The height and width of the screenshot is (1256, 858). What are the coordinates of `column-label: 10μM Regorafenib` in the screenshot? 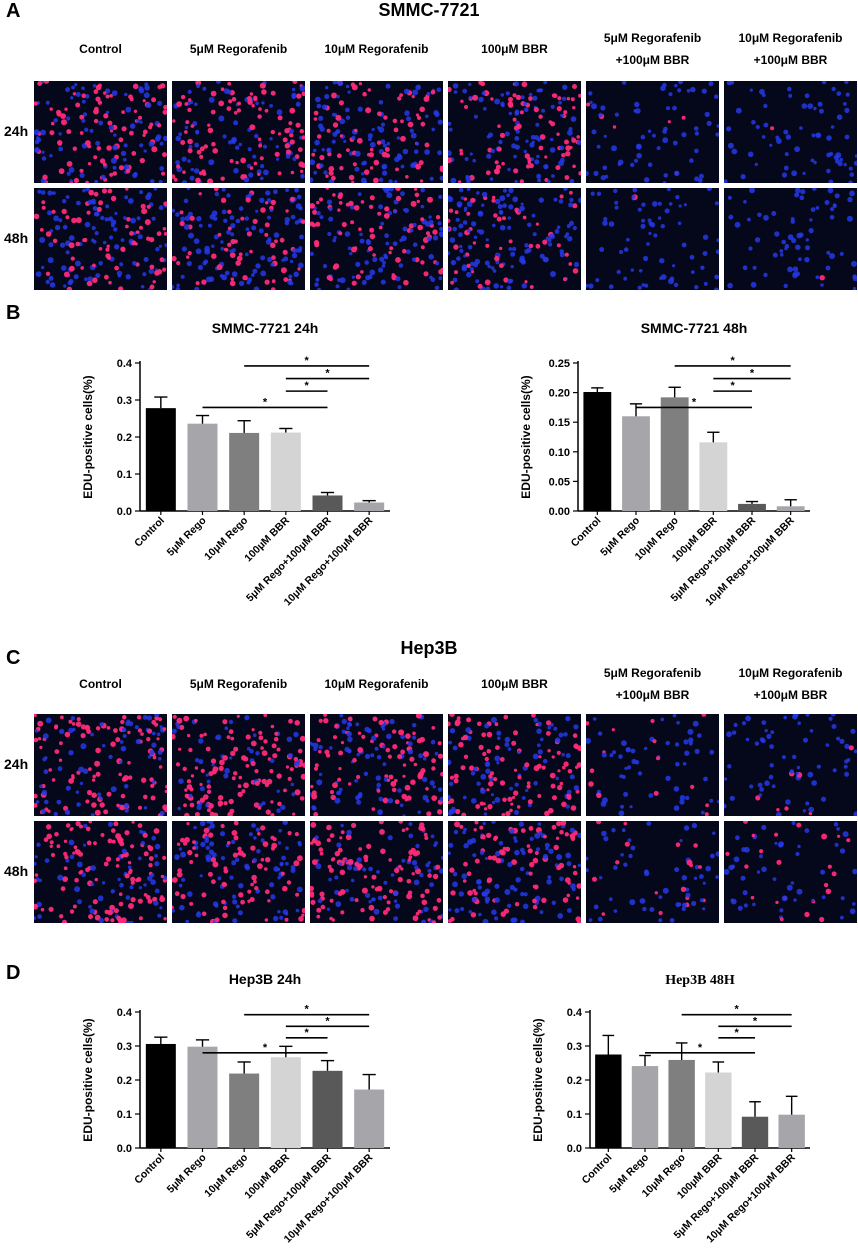 It's located at (376, 49).